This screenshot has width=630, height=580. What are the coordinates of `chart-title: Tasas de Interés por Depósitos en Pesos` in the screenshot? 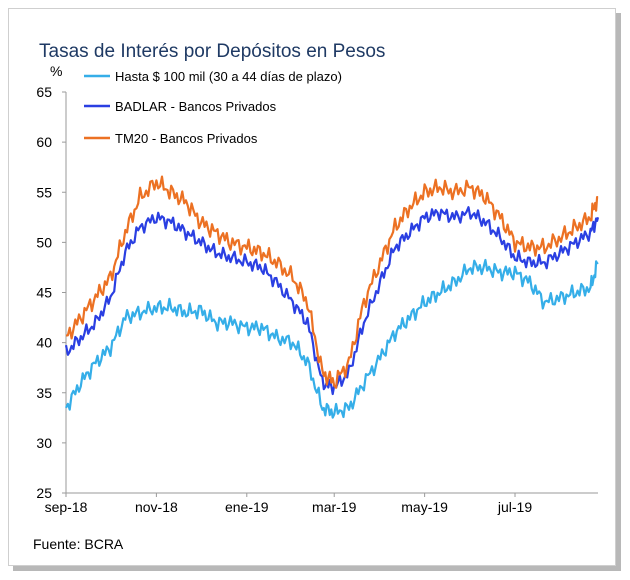 It's located at (212, 51).